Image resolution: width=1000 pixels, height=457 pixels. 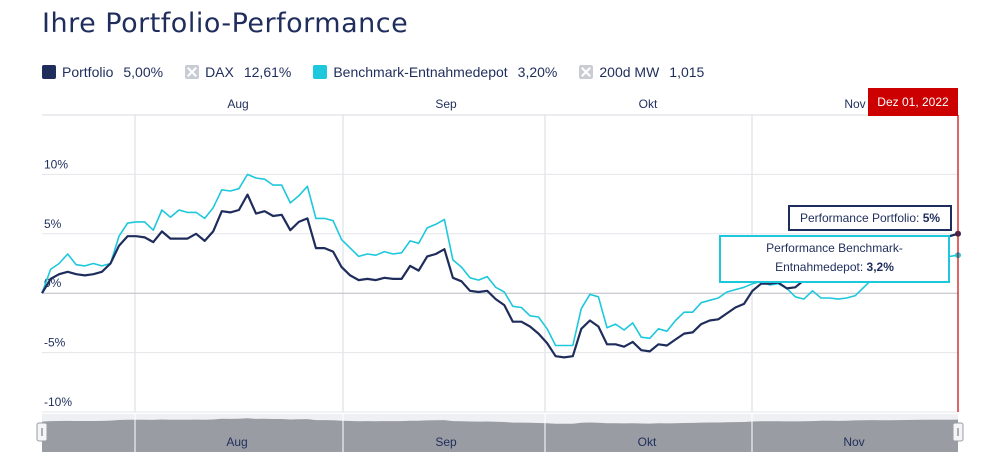 I want to click on navigator-label: Aug, so click(x=236, y=442).